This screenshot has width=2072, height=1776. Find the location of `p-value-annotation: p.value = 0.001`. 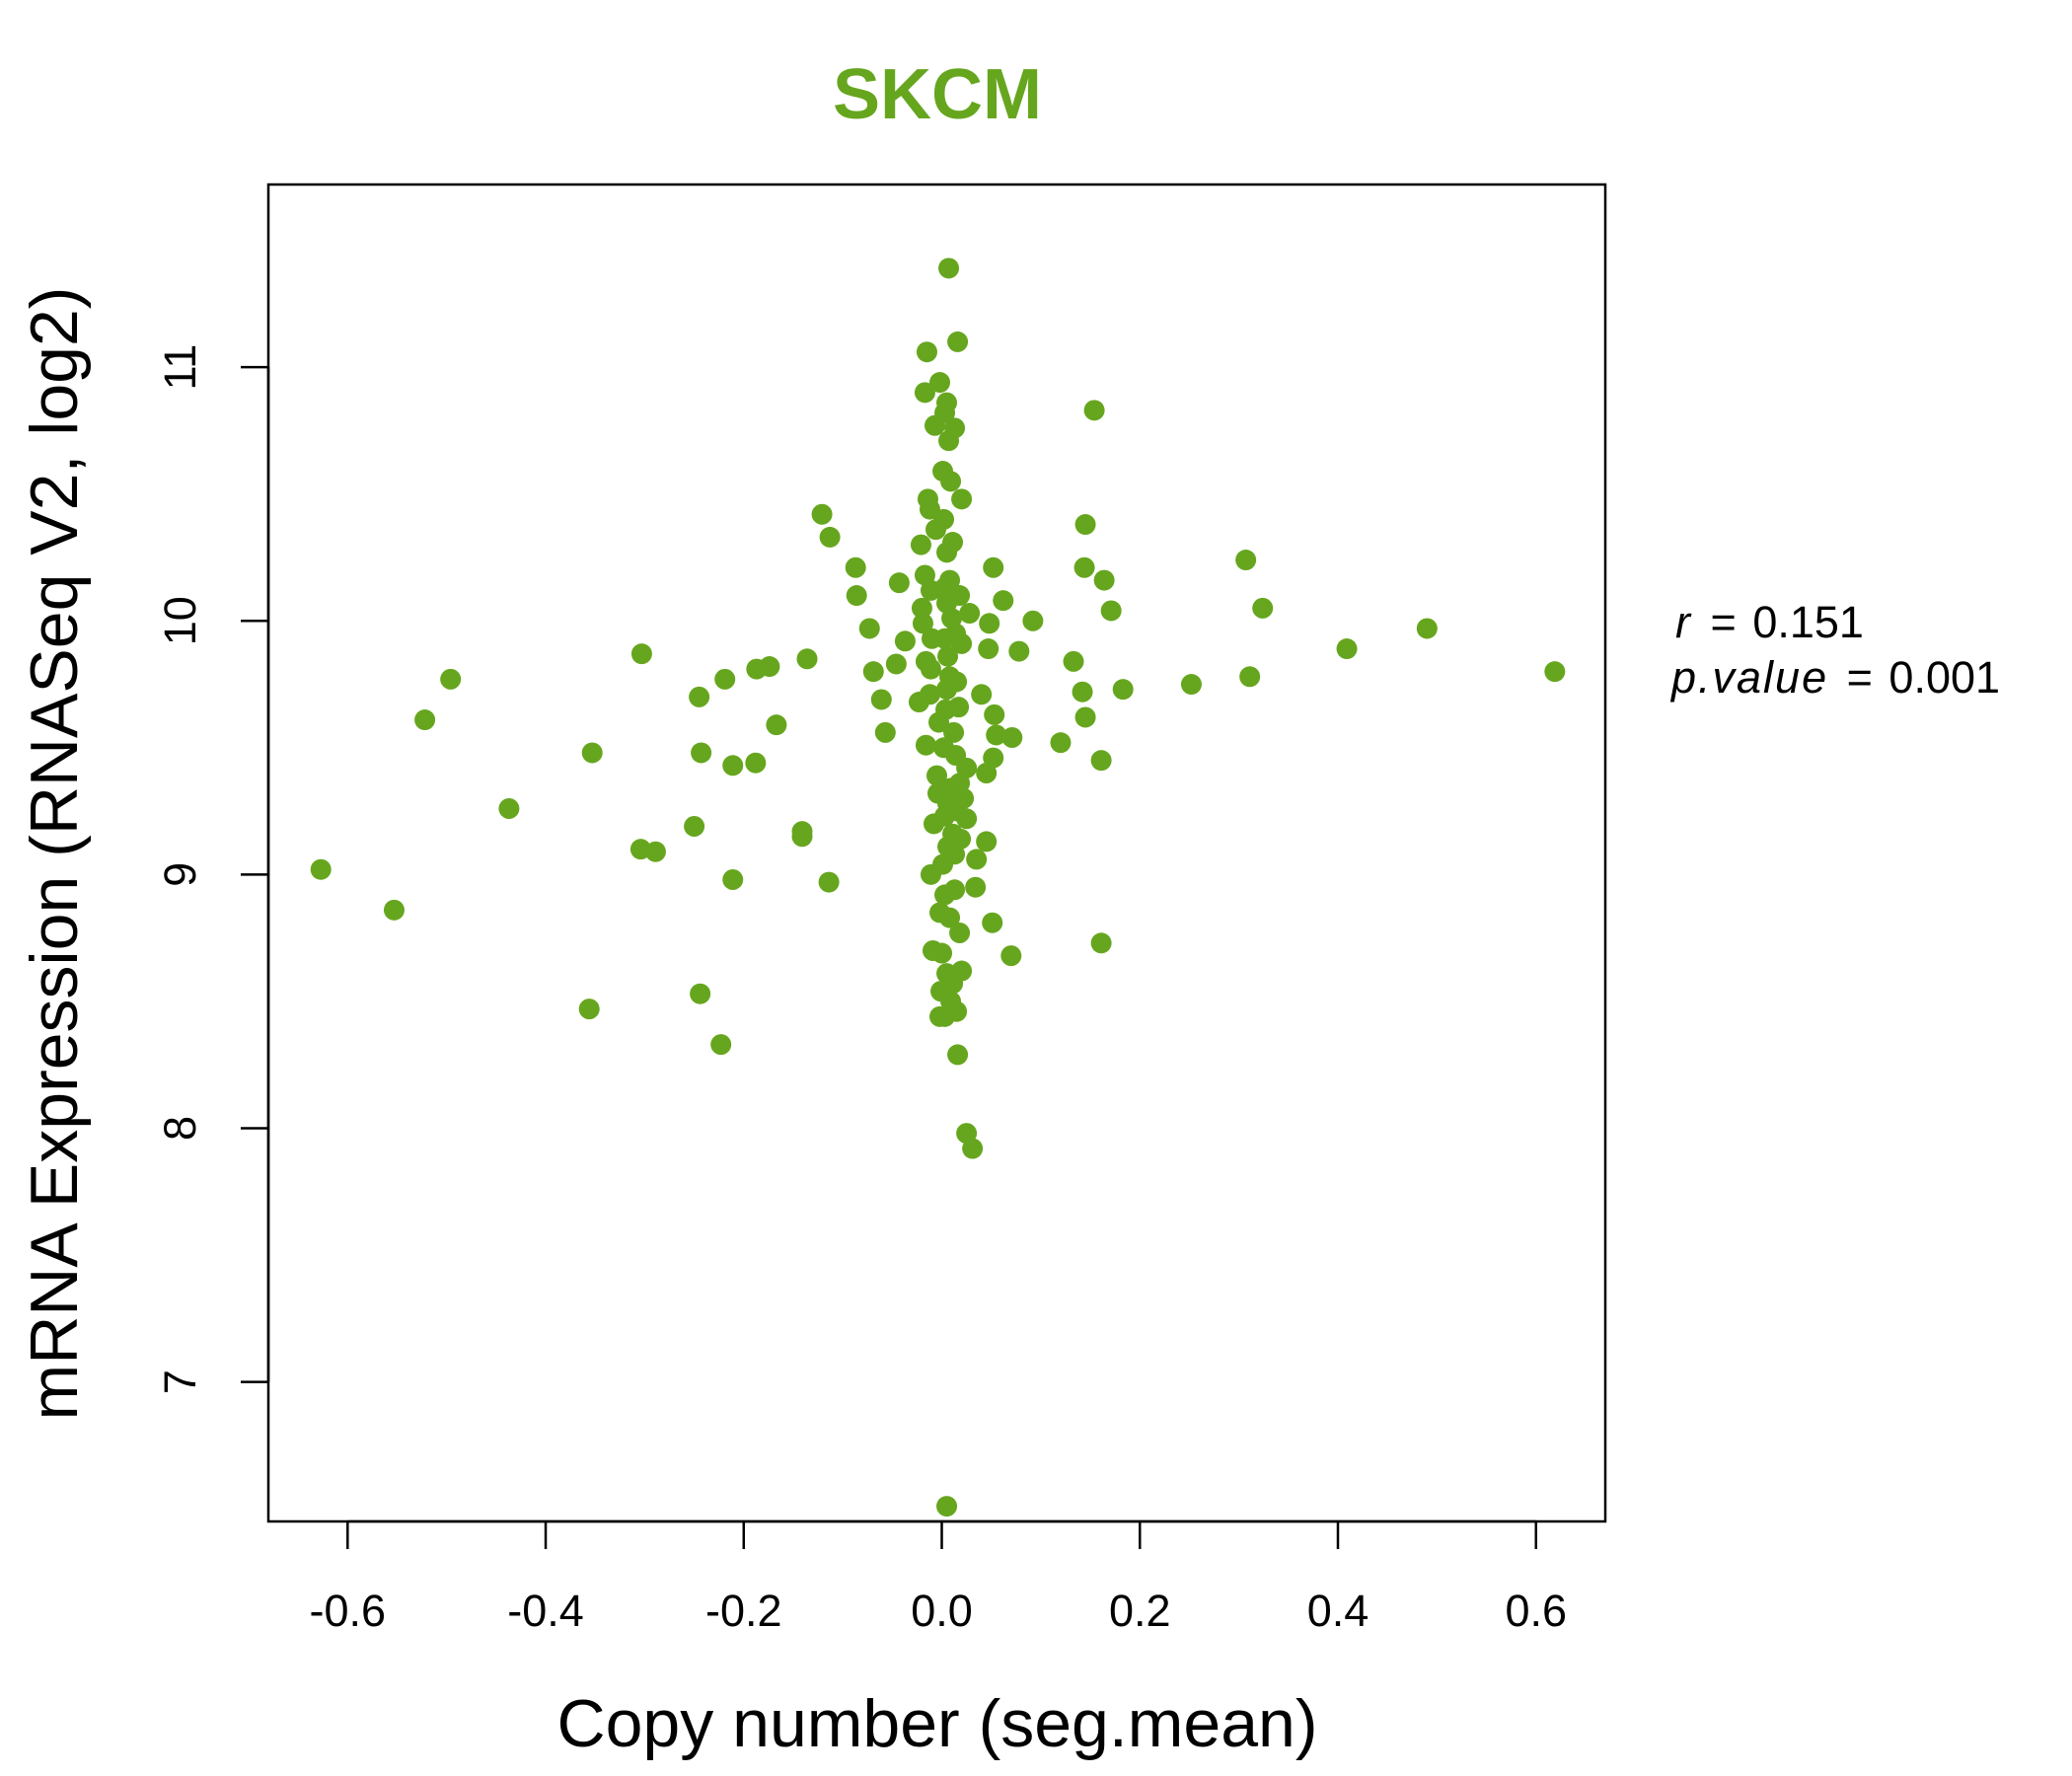

p-value-annotation: p.value = 0.001 is located at coordinates (1835, 677).